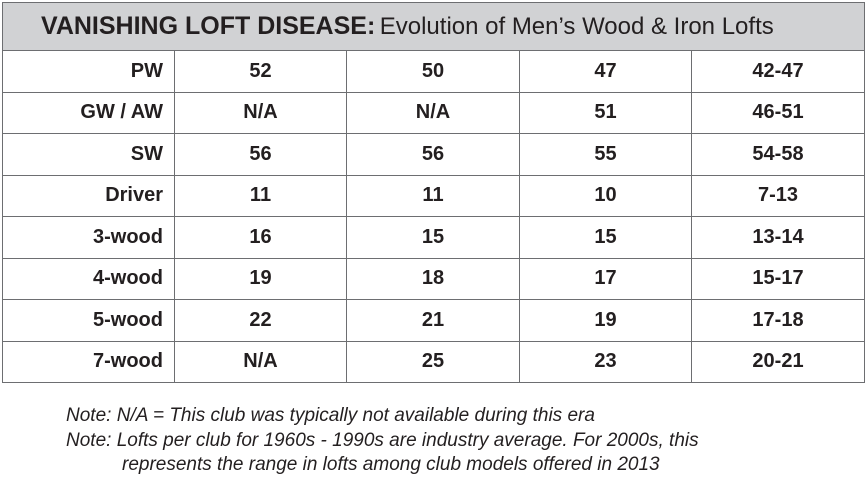 The image size is (868, 496). What do you see at coordinates (260, 320) in the screenshot?
I see `loft-cell: 22` at bounding box center [260, 320].